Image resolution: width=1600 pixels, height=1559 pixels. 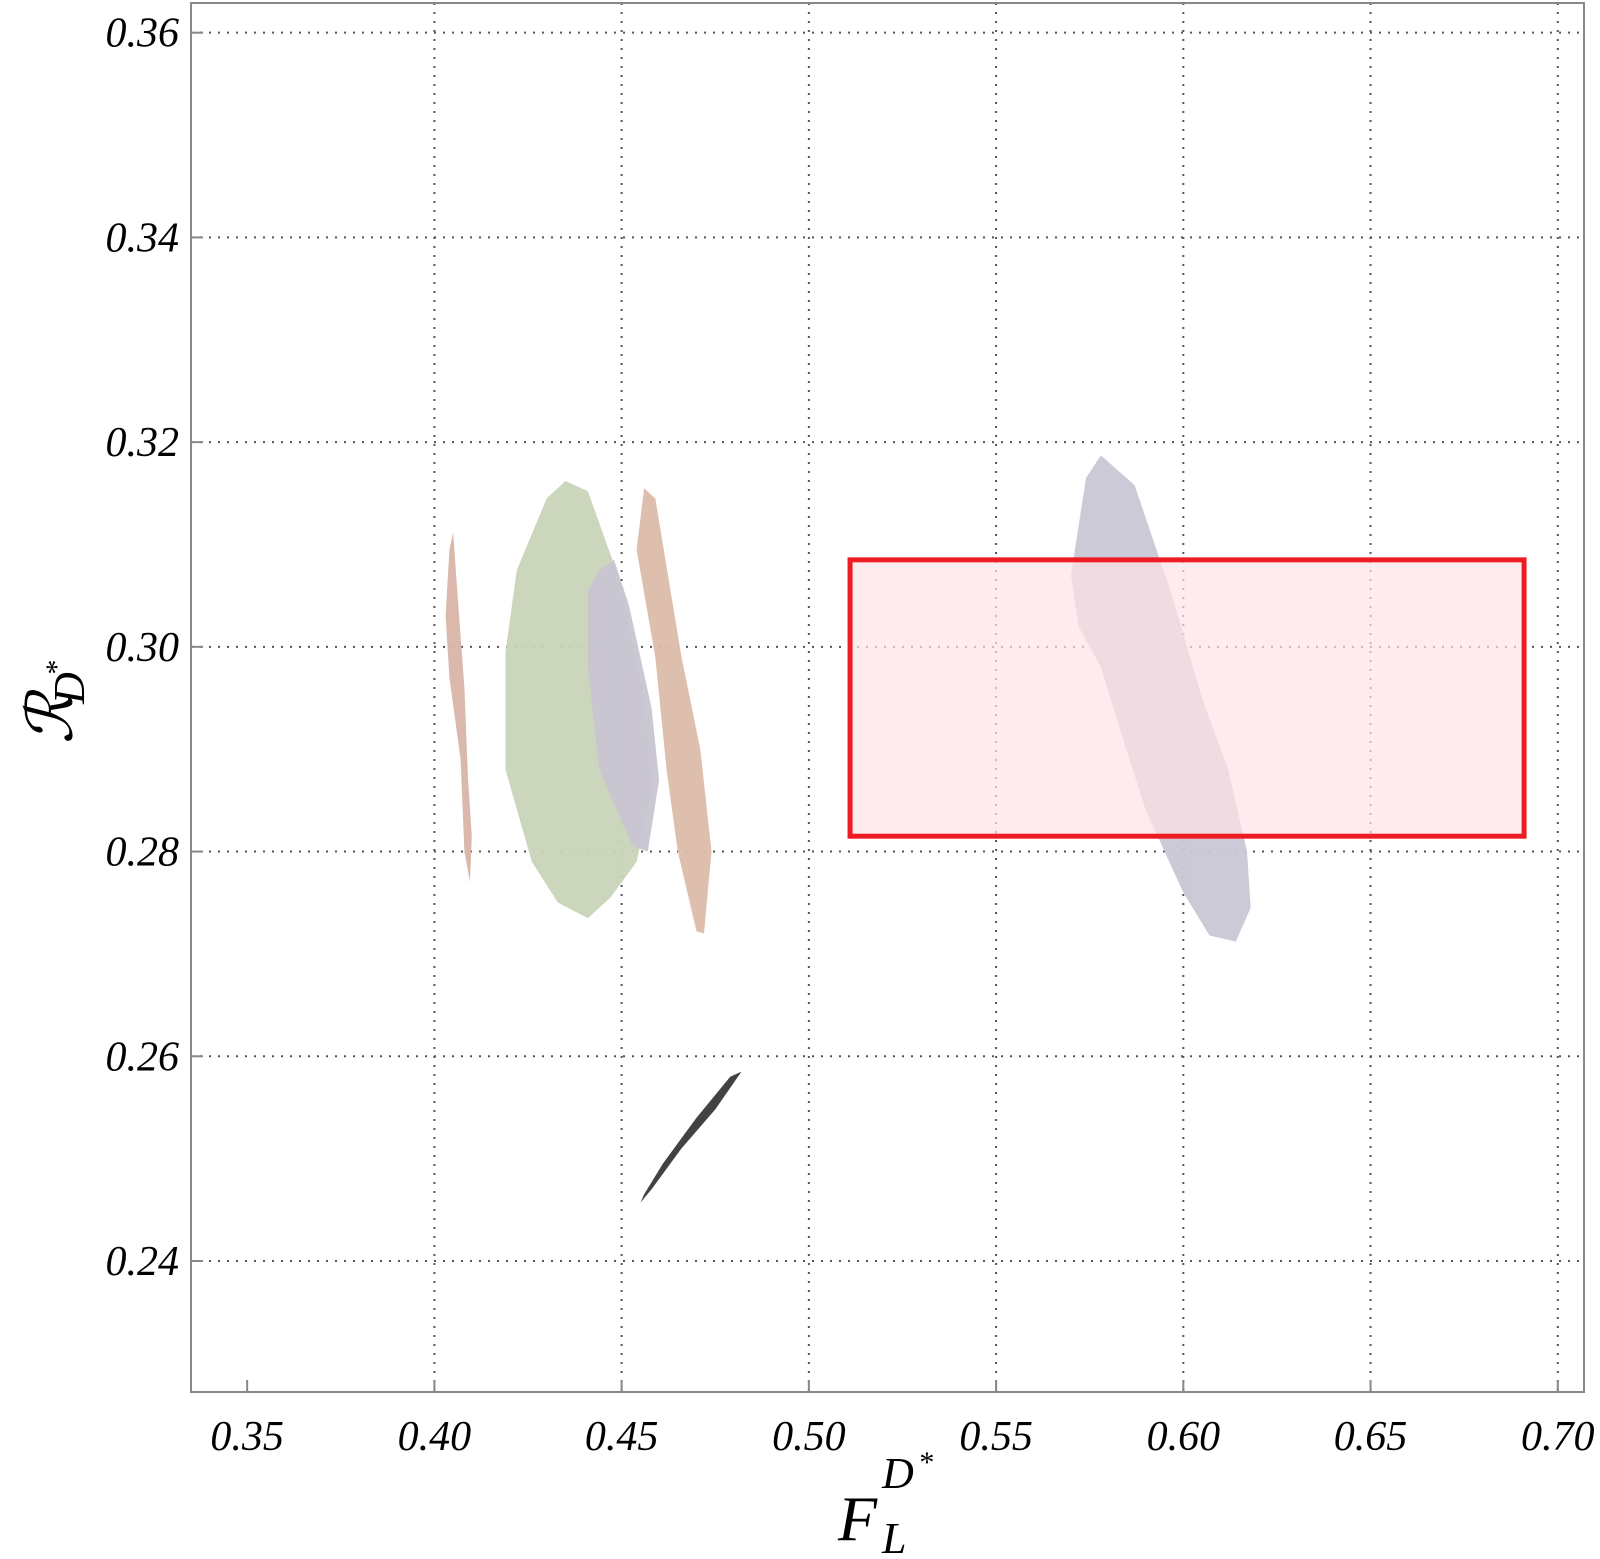 What do you see at coordinates (458, 707) in the screenshot?
I see `brown-left-thin-region` at bounding box center [458, 707].